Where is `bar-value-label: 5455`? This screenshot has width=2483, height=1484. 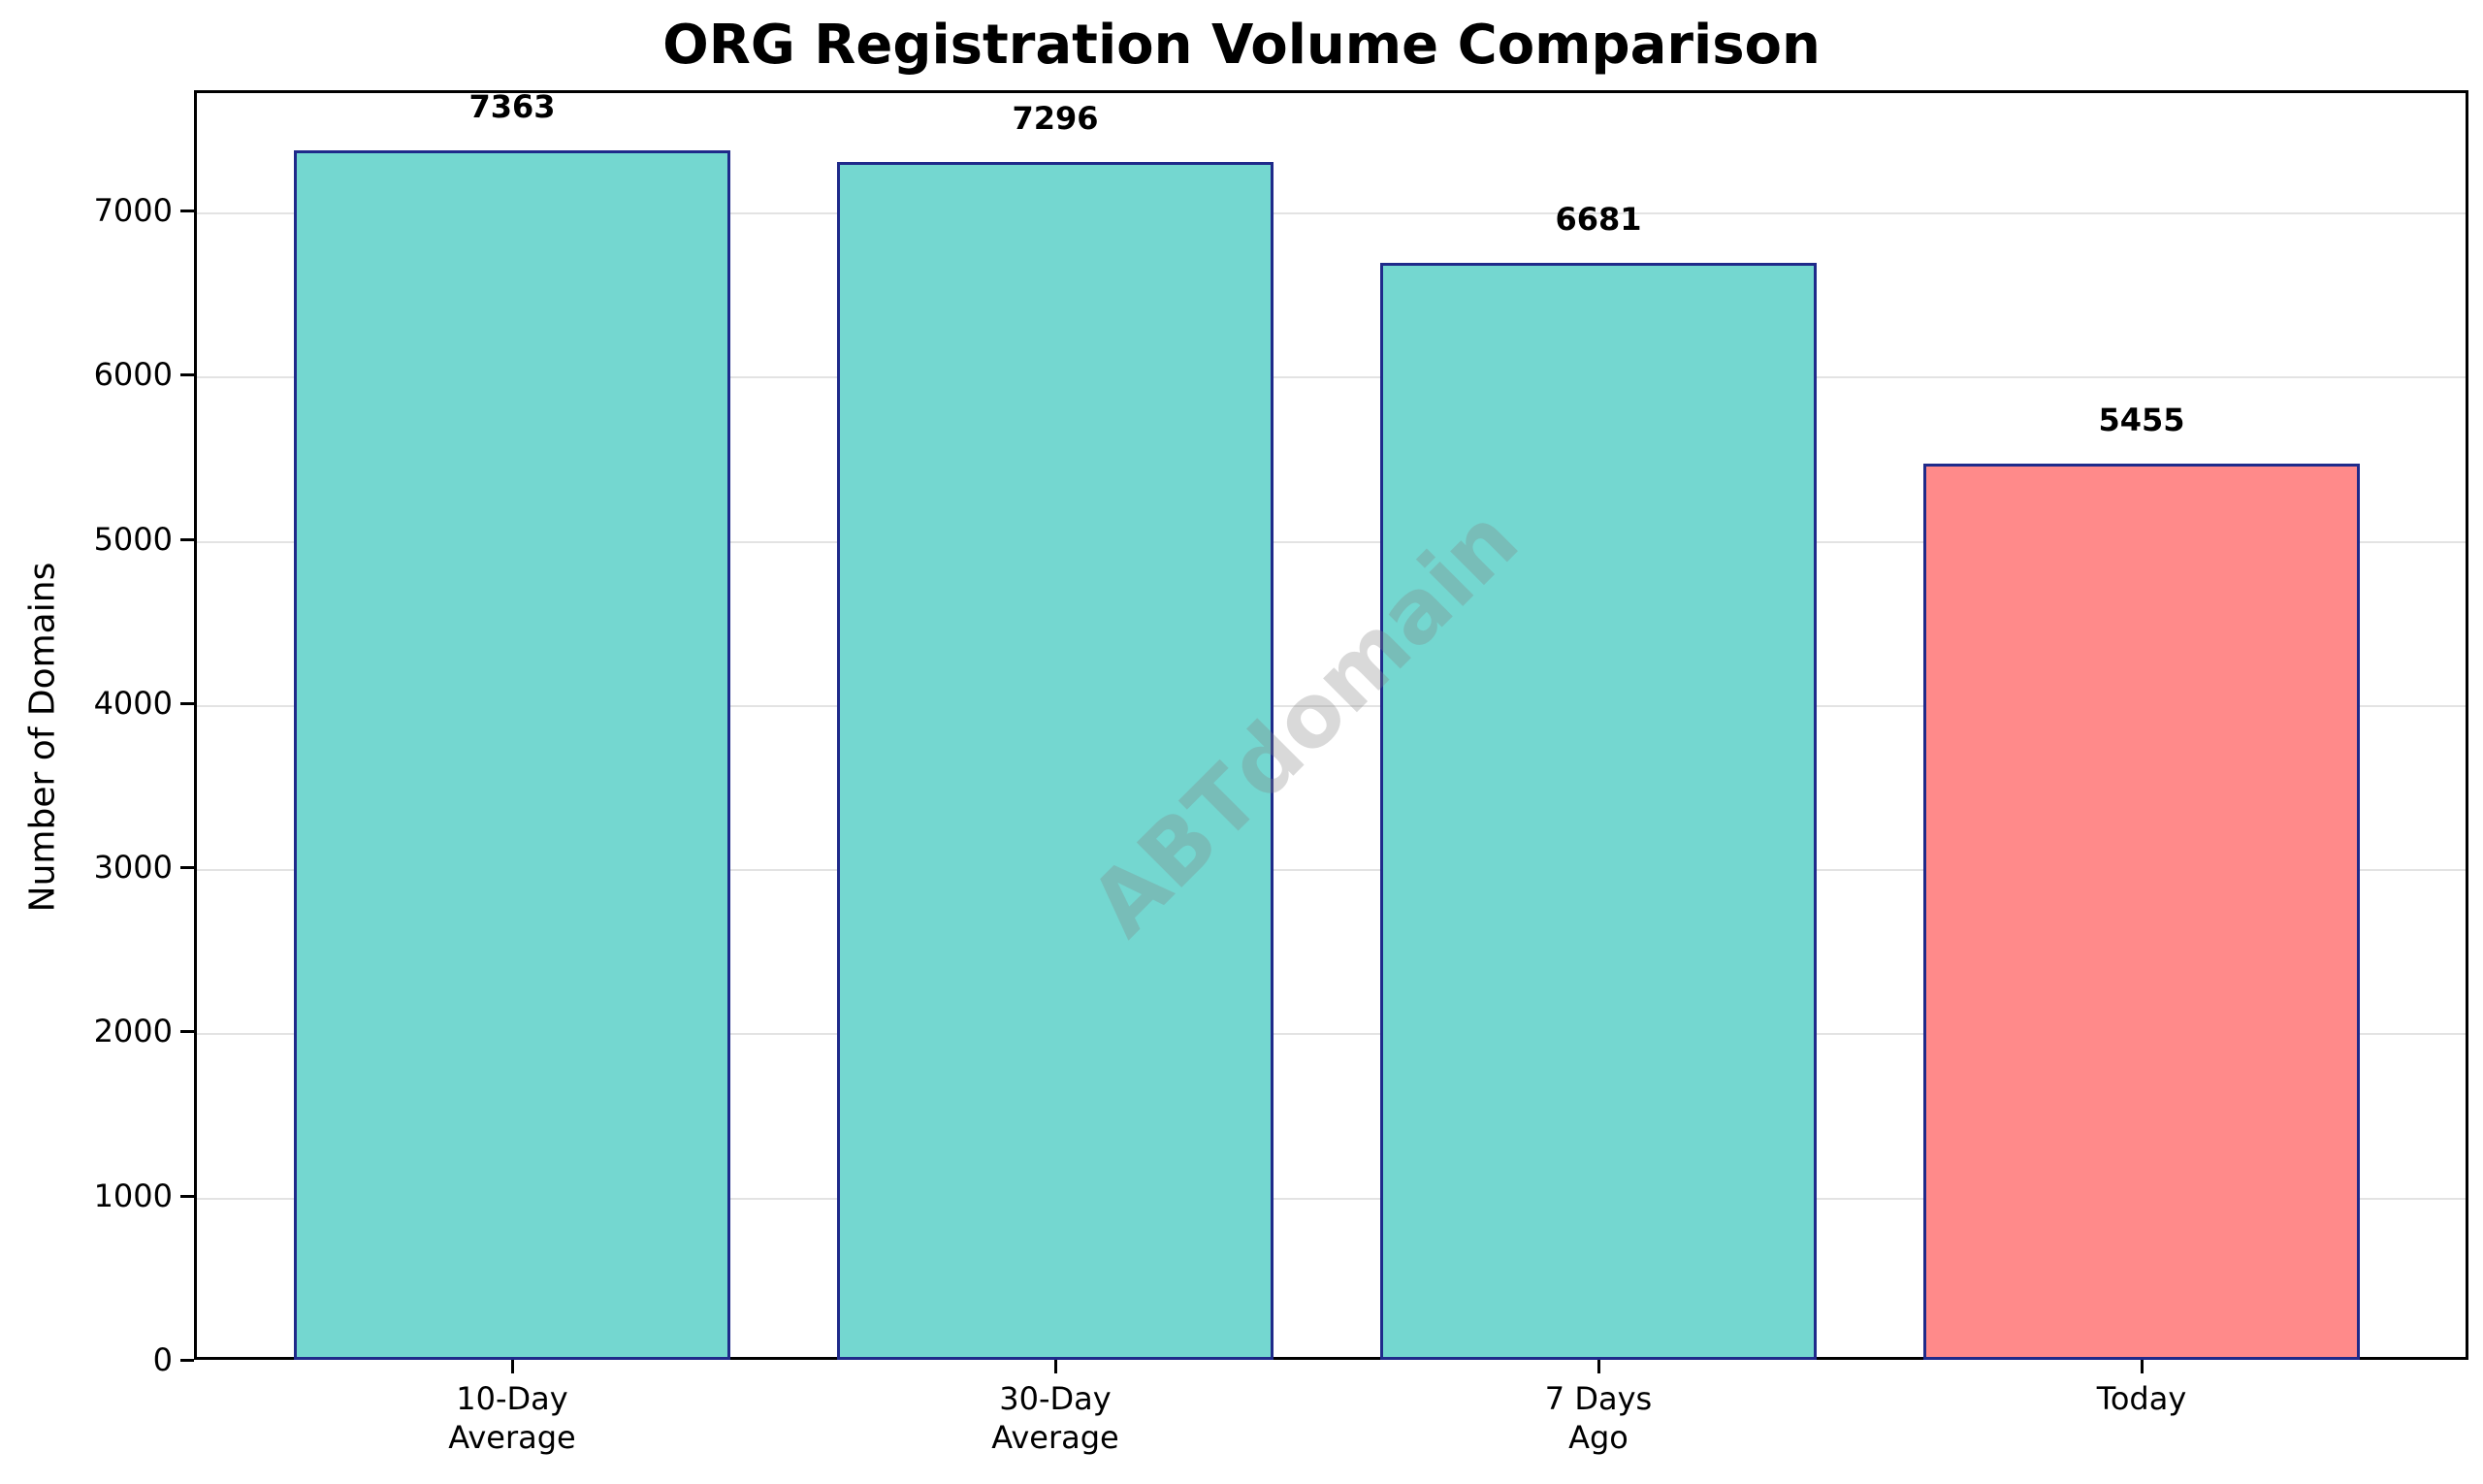 bar-value-label: 5455 is located at coordinates (2141, 420).